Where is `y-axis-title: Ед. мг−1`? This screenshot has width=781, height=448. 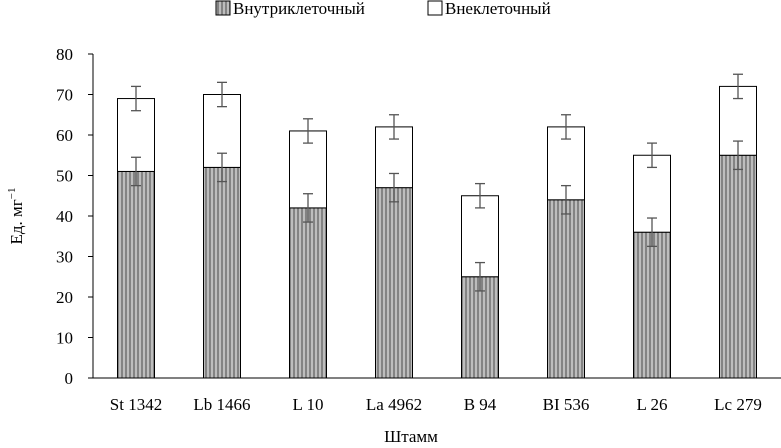 y-axis-title: Ед. мг−1 is located at coordinates (16, 216).